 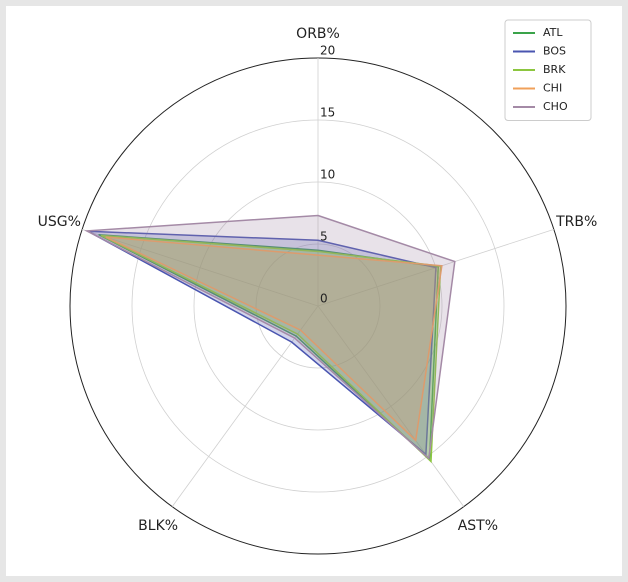 I want to click on legend-label: CHI, so click(x=552, y=88).